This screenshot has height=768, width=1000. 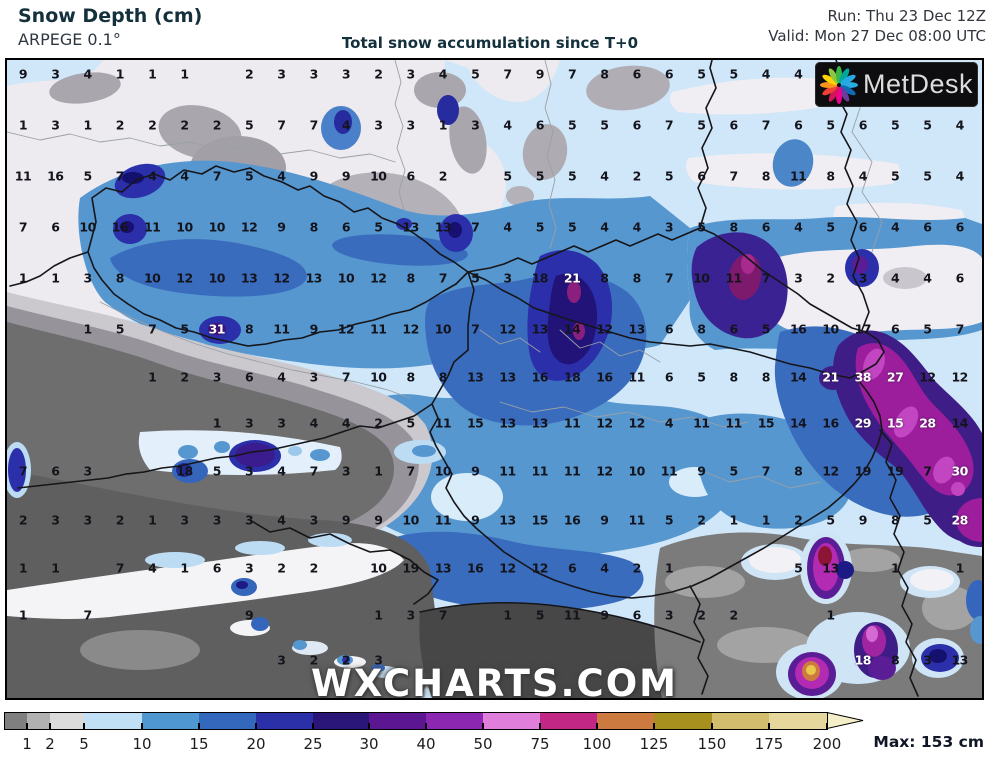 I want to click on page-title: Snow Depth (cm), so click(x=110, y=16).